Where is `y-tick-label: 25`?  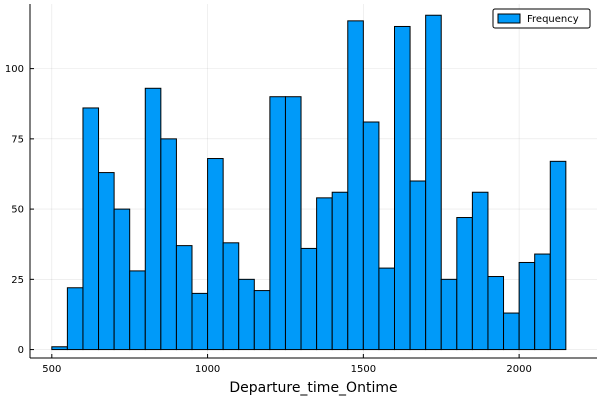 y-tick-label: 25 is located at coordinates (17, 280).